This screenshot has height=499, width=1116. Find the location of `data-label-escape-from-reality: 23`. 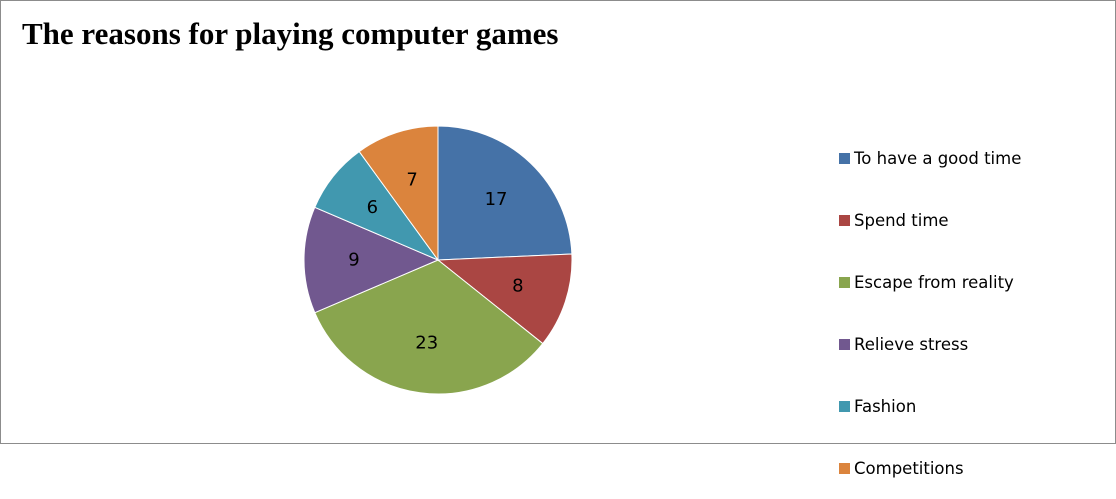

data-label-escape-from-reality: 23 is located at coordinates (426, 343).